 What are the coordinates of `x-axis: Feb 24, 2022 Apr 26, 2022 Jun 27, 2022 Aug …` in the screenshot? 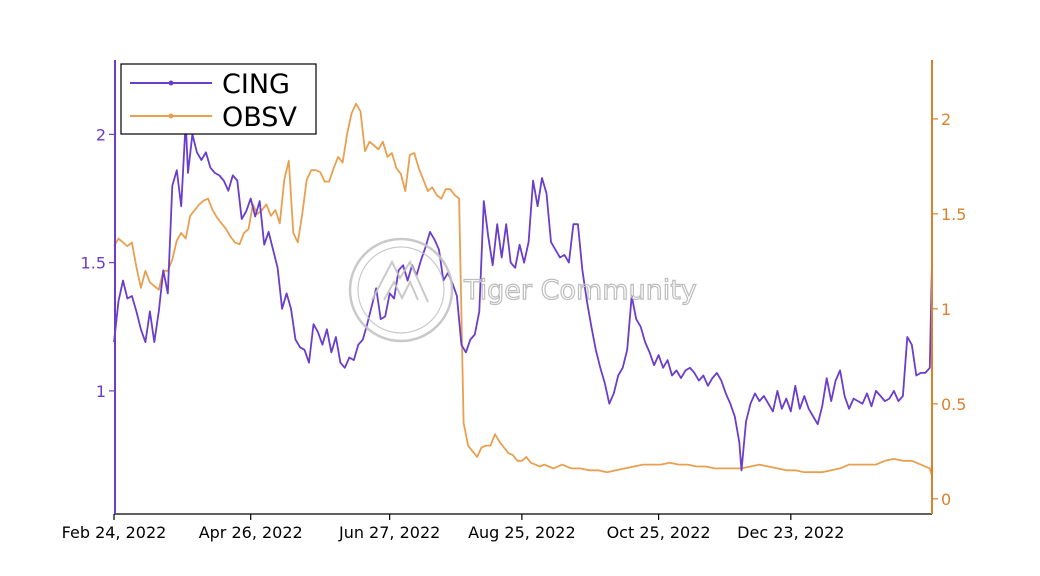 It's located at (497, 527).